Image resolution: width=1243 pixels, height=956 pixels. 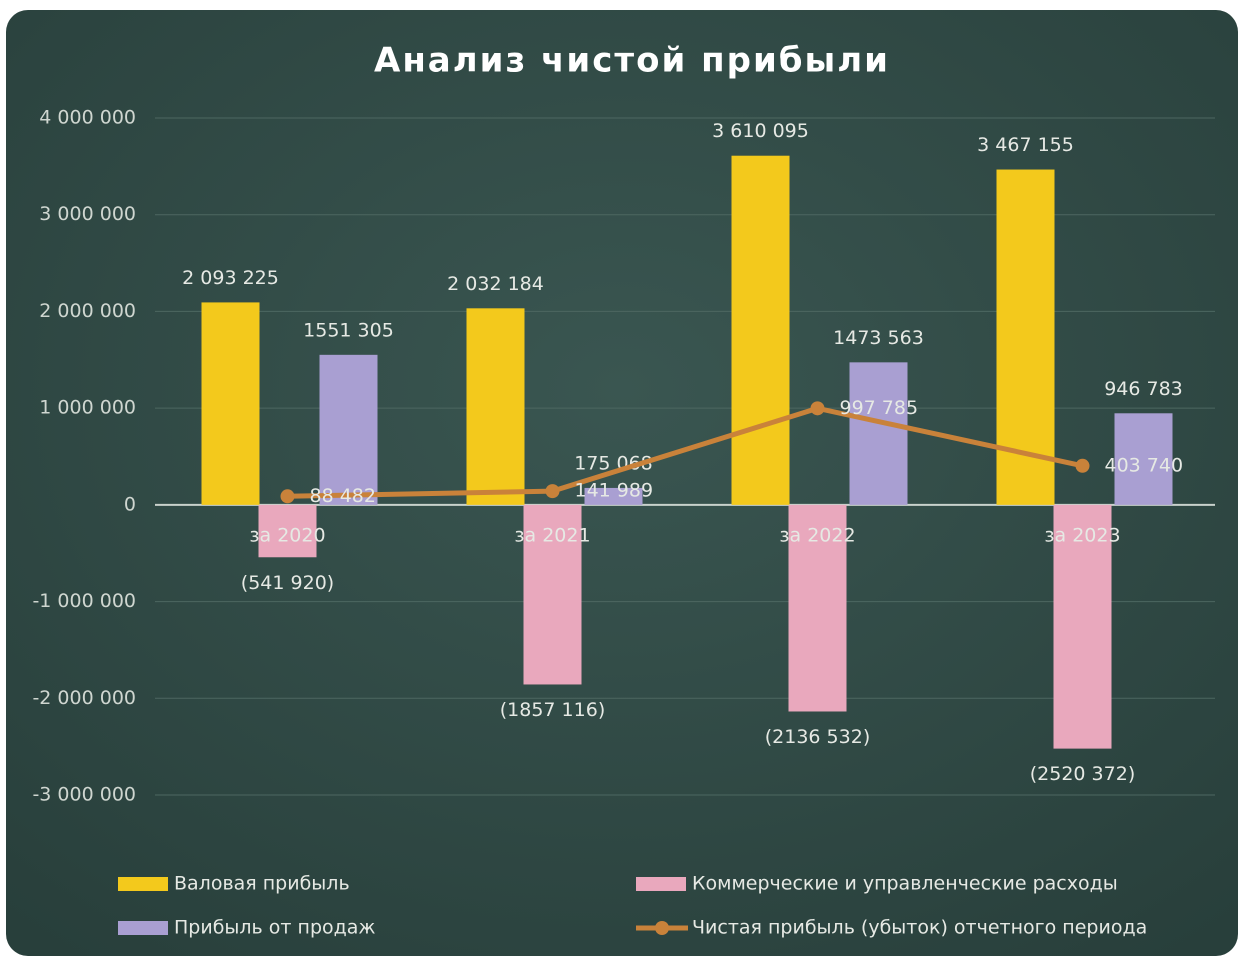 What do you see at coordinates (84, 601) in the screenshot?
I see `y-tick-label: -1 000 000` at bounding box center [84, 601].